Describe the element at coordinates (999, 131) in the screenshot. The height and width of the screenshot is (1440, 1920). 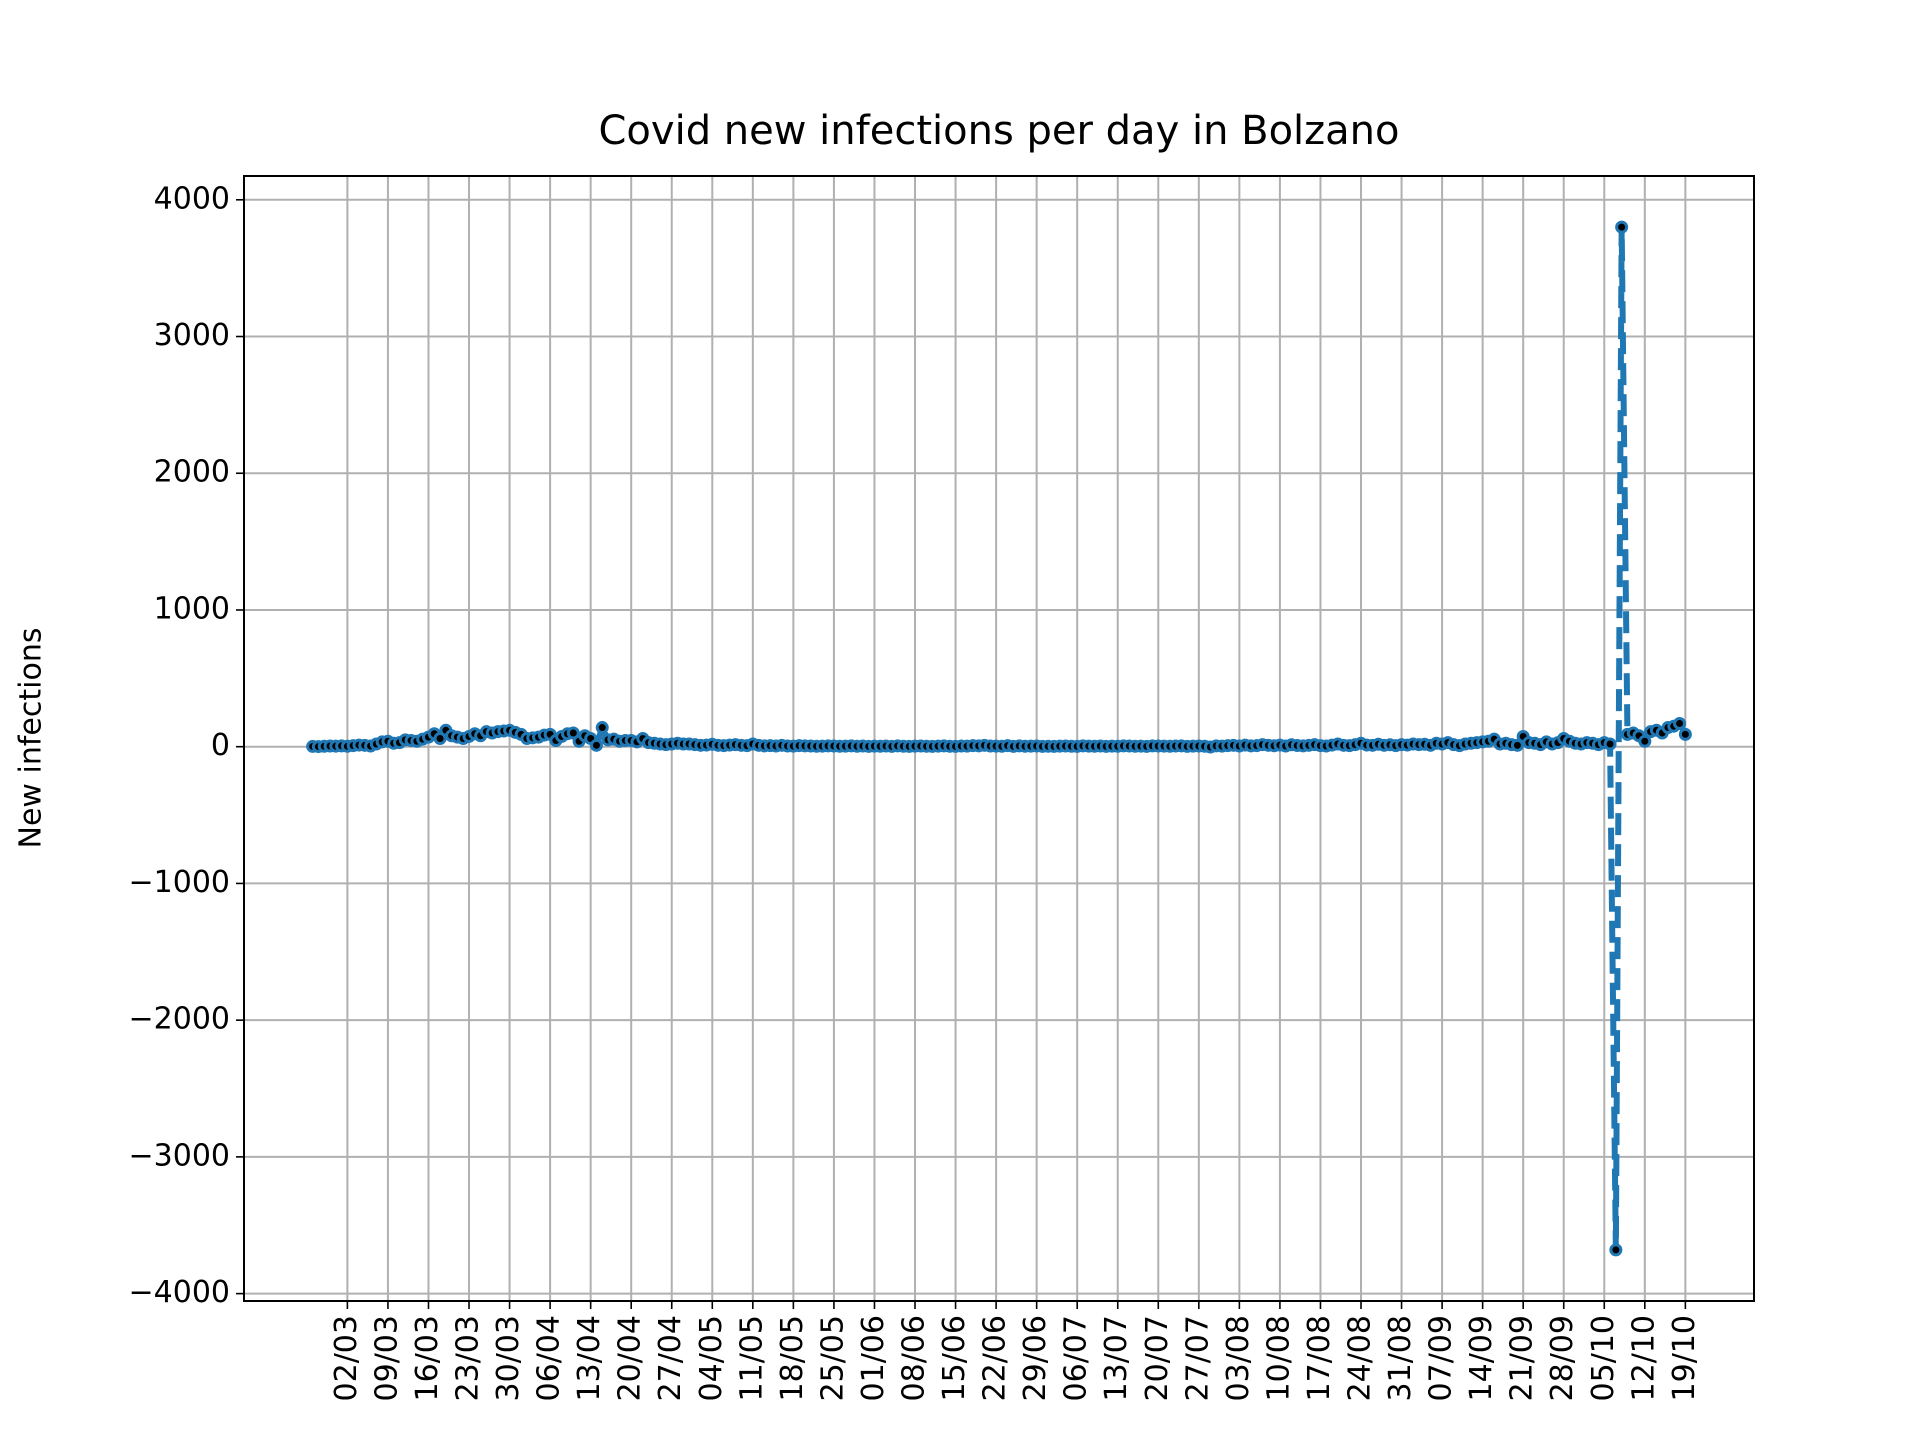
I see `chart-title: Covid new infections per day in Bolzano` at that location.